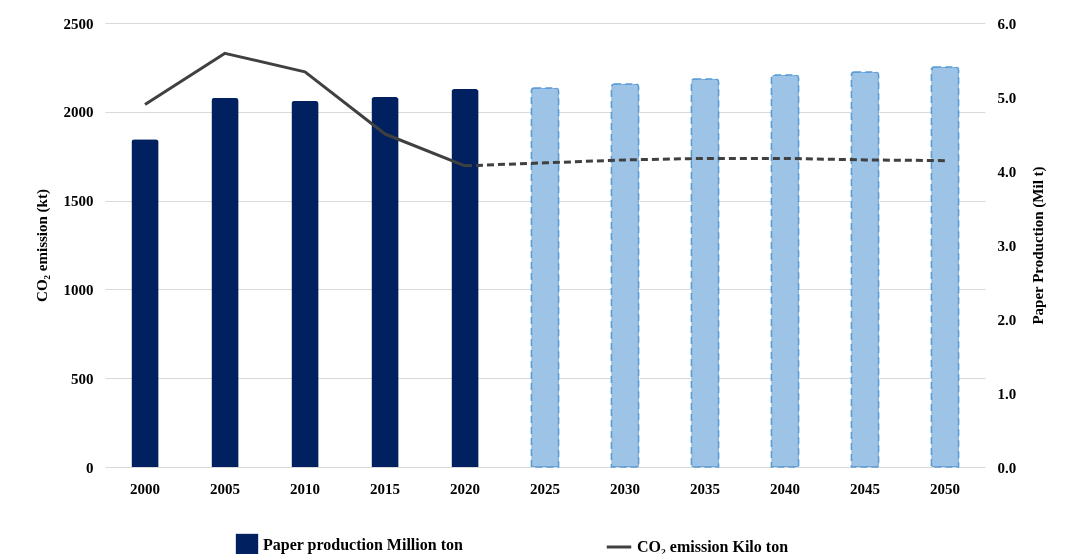 Image resolution: width=1070 pixels, height=554 pixels. Describe the element at coordinates (90, 467) in the screenshot. I see `y-tick-label: 0` at that location.